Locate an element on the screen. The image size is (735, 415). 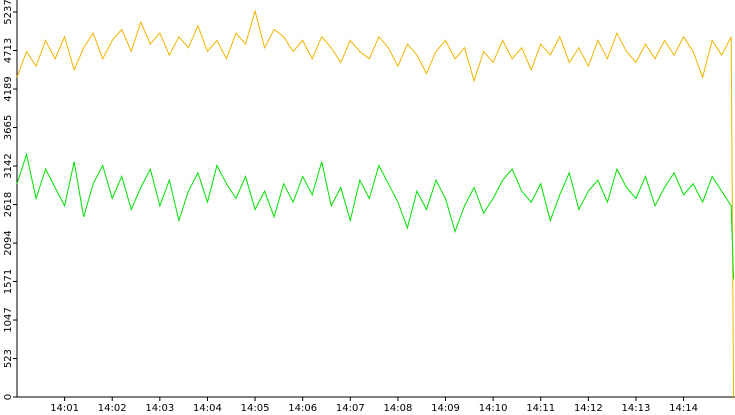
x-tick-label: 14:08 is located at coordinates (397, 408).